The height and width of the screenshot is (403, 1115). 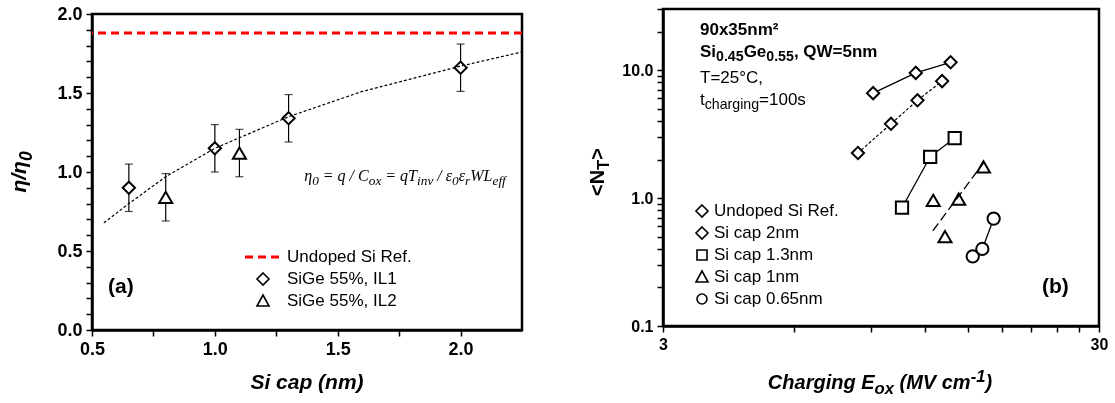 I want to click on annotation: T=25°C,, so click(x=732, y=78).